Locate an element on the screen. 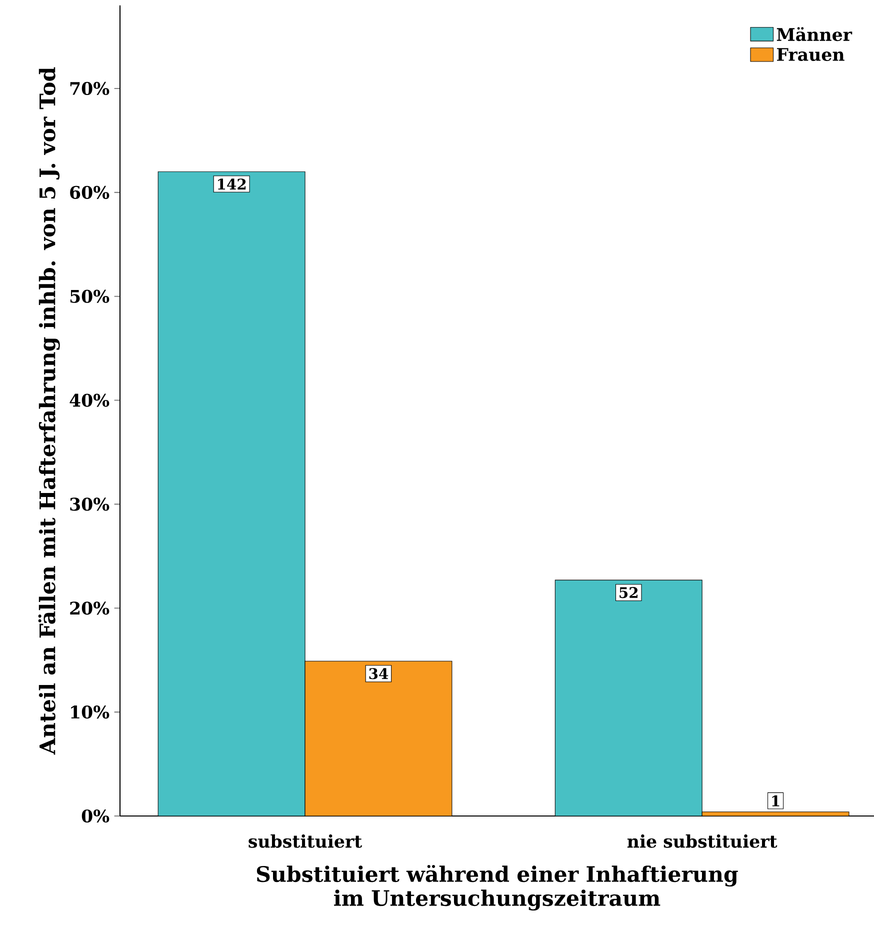 The width and height of the screenshot is (874, 940). y-tick-label: 60% is located at coordinates (90, 192).